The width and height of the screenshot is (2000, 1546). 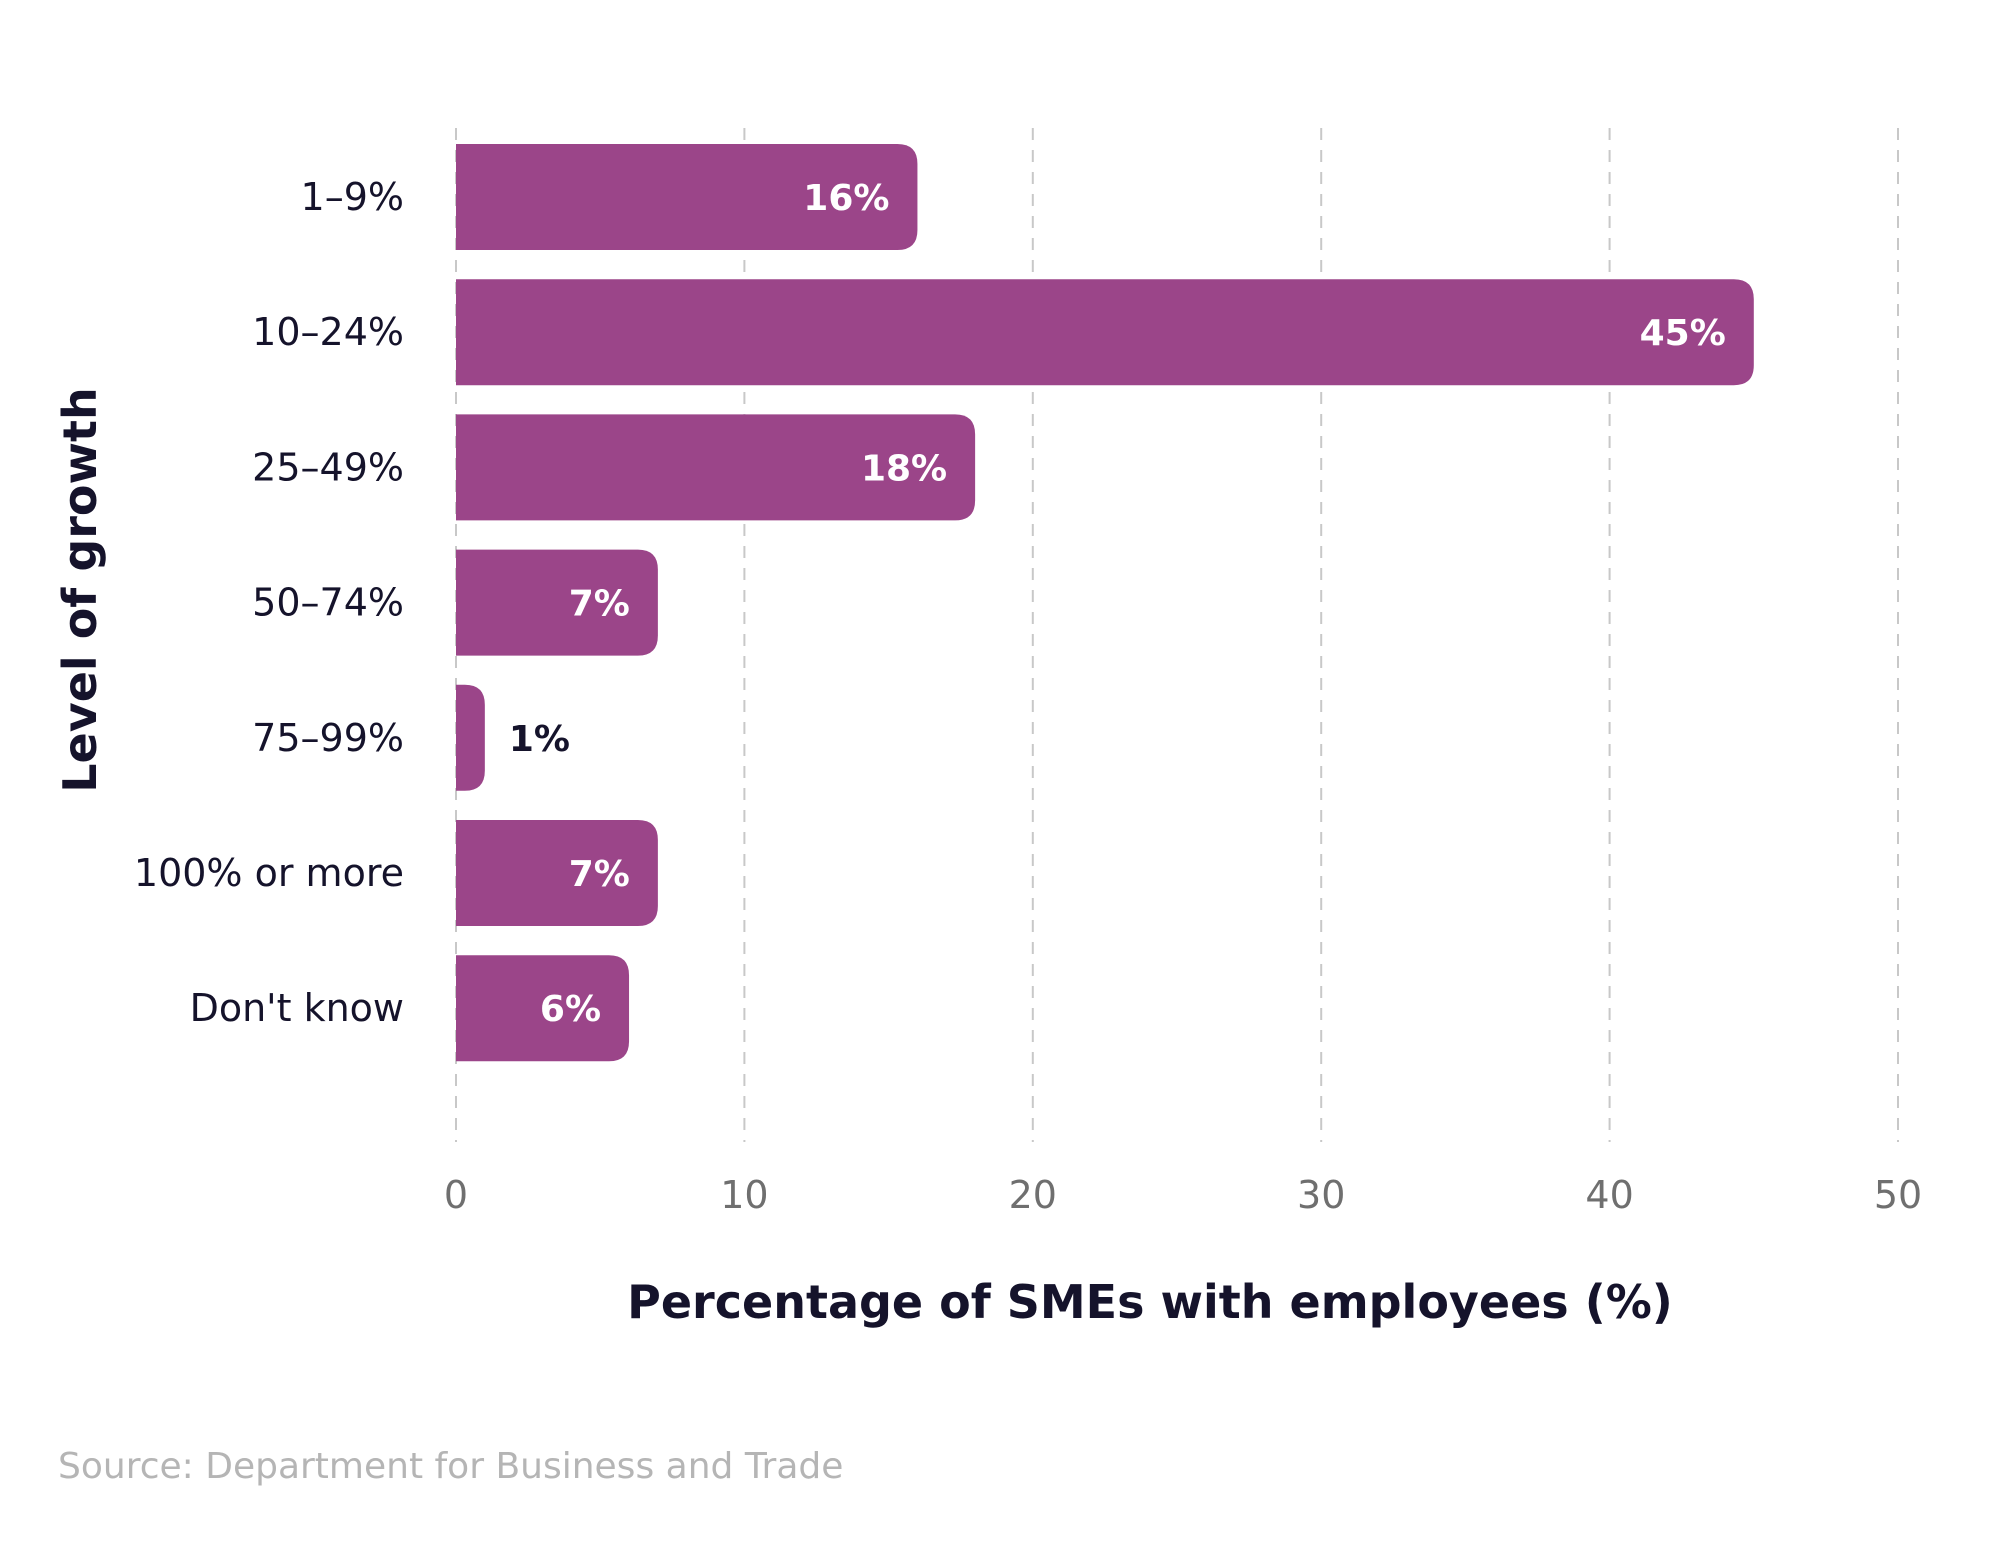 I want to click on x-tick-label: 20, so click(x=1033, y=1195).